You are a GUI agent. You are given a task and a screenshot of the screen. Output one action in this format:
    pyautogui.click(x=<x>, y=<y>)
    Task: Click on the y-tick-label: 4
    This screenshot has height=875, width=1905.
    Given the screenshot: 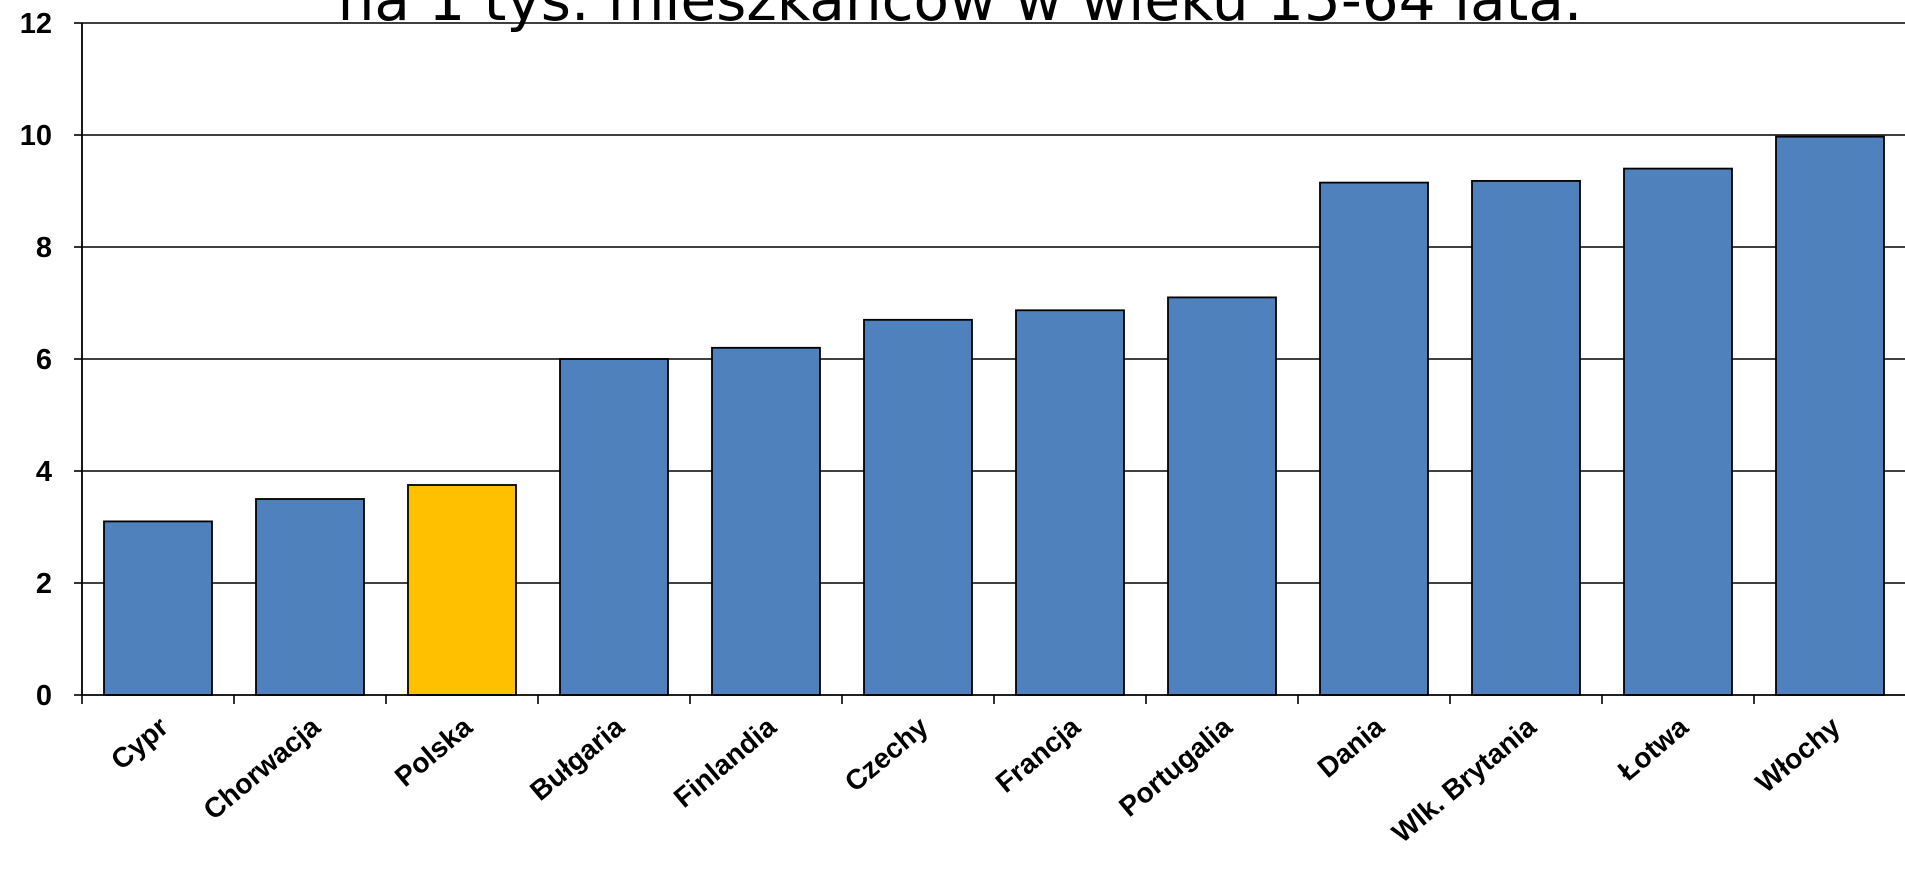 What is the action you would take?
    pyautogui.click(x=44, y=472)
    